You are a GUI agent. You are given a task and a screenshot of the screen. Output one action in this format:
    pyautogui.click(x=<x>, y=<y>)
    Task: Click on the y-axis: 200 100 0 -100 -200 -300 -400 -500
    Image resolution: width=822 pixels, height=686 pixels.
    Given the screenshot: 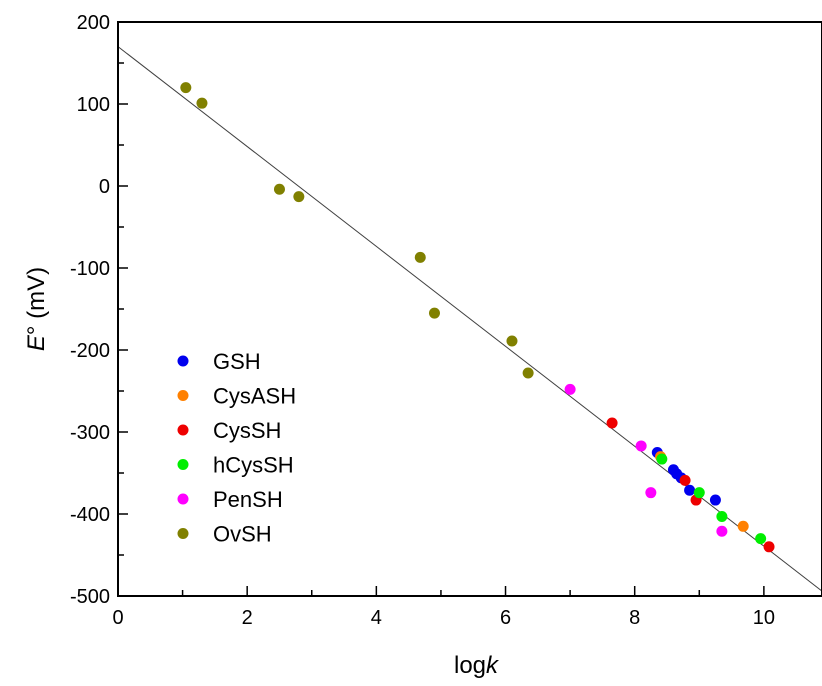 What is the action you would take?
    pyautogui.click(x=99, y=310)
    